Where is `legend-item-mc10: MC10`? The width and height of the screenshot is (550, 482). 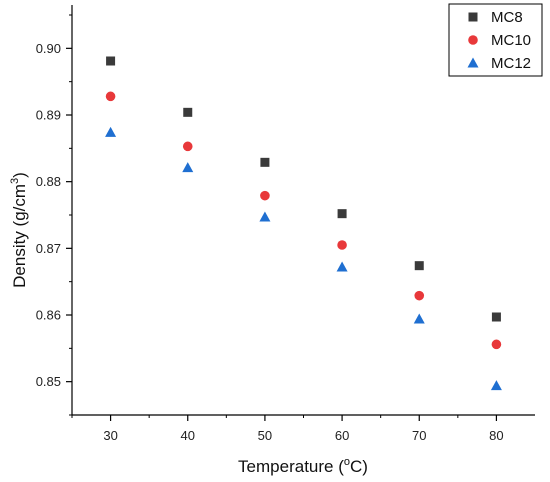 legend-item-mc10: MC10 is located at coordinates (499, 40).